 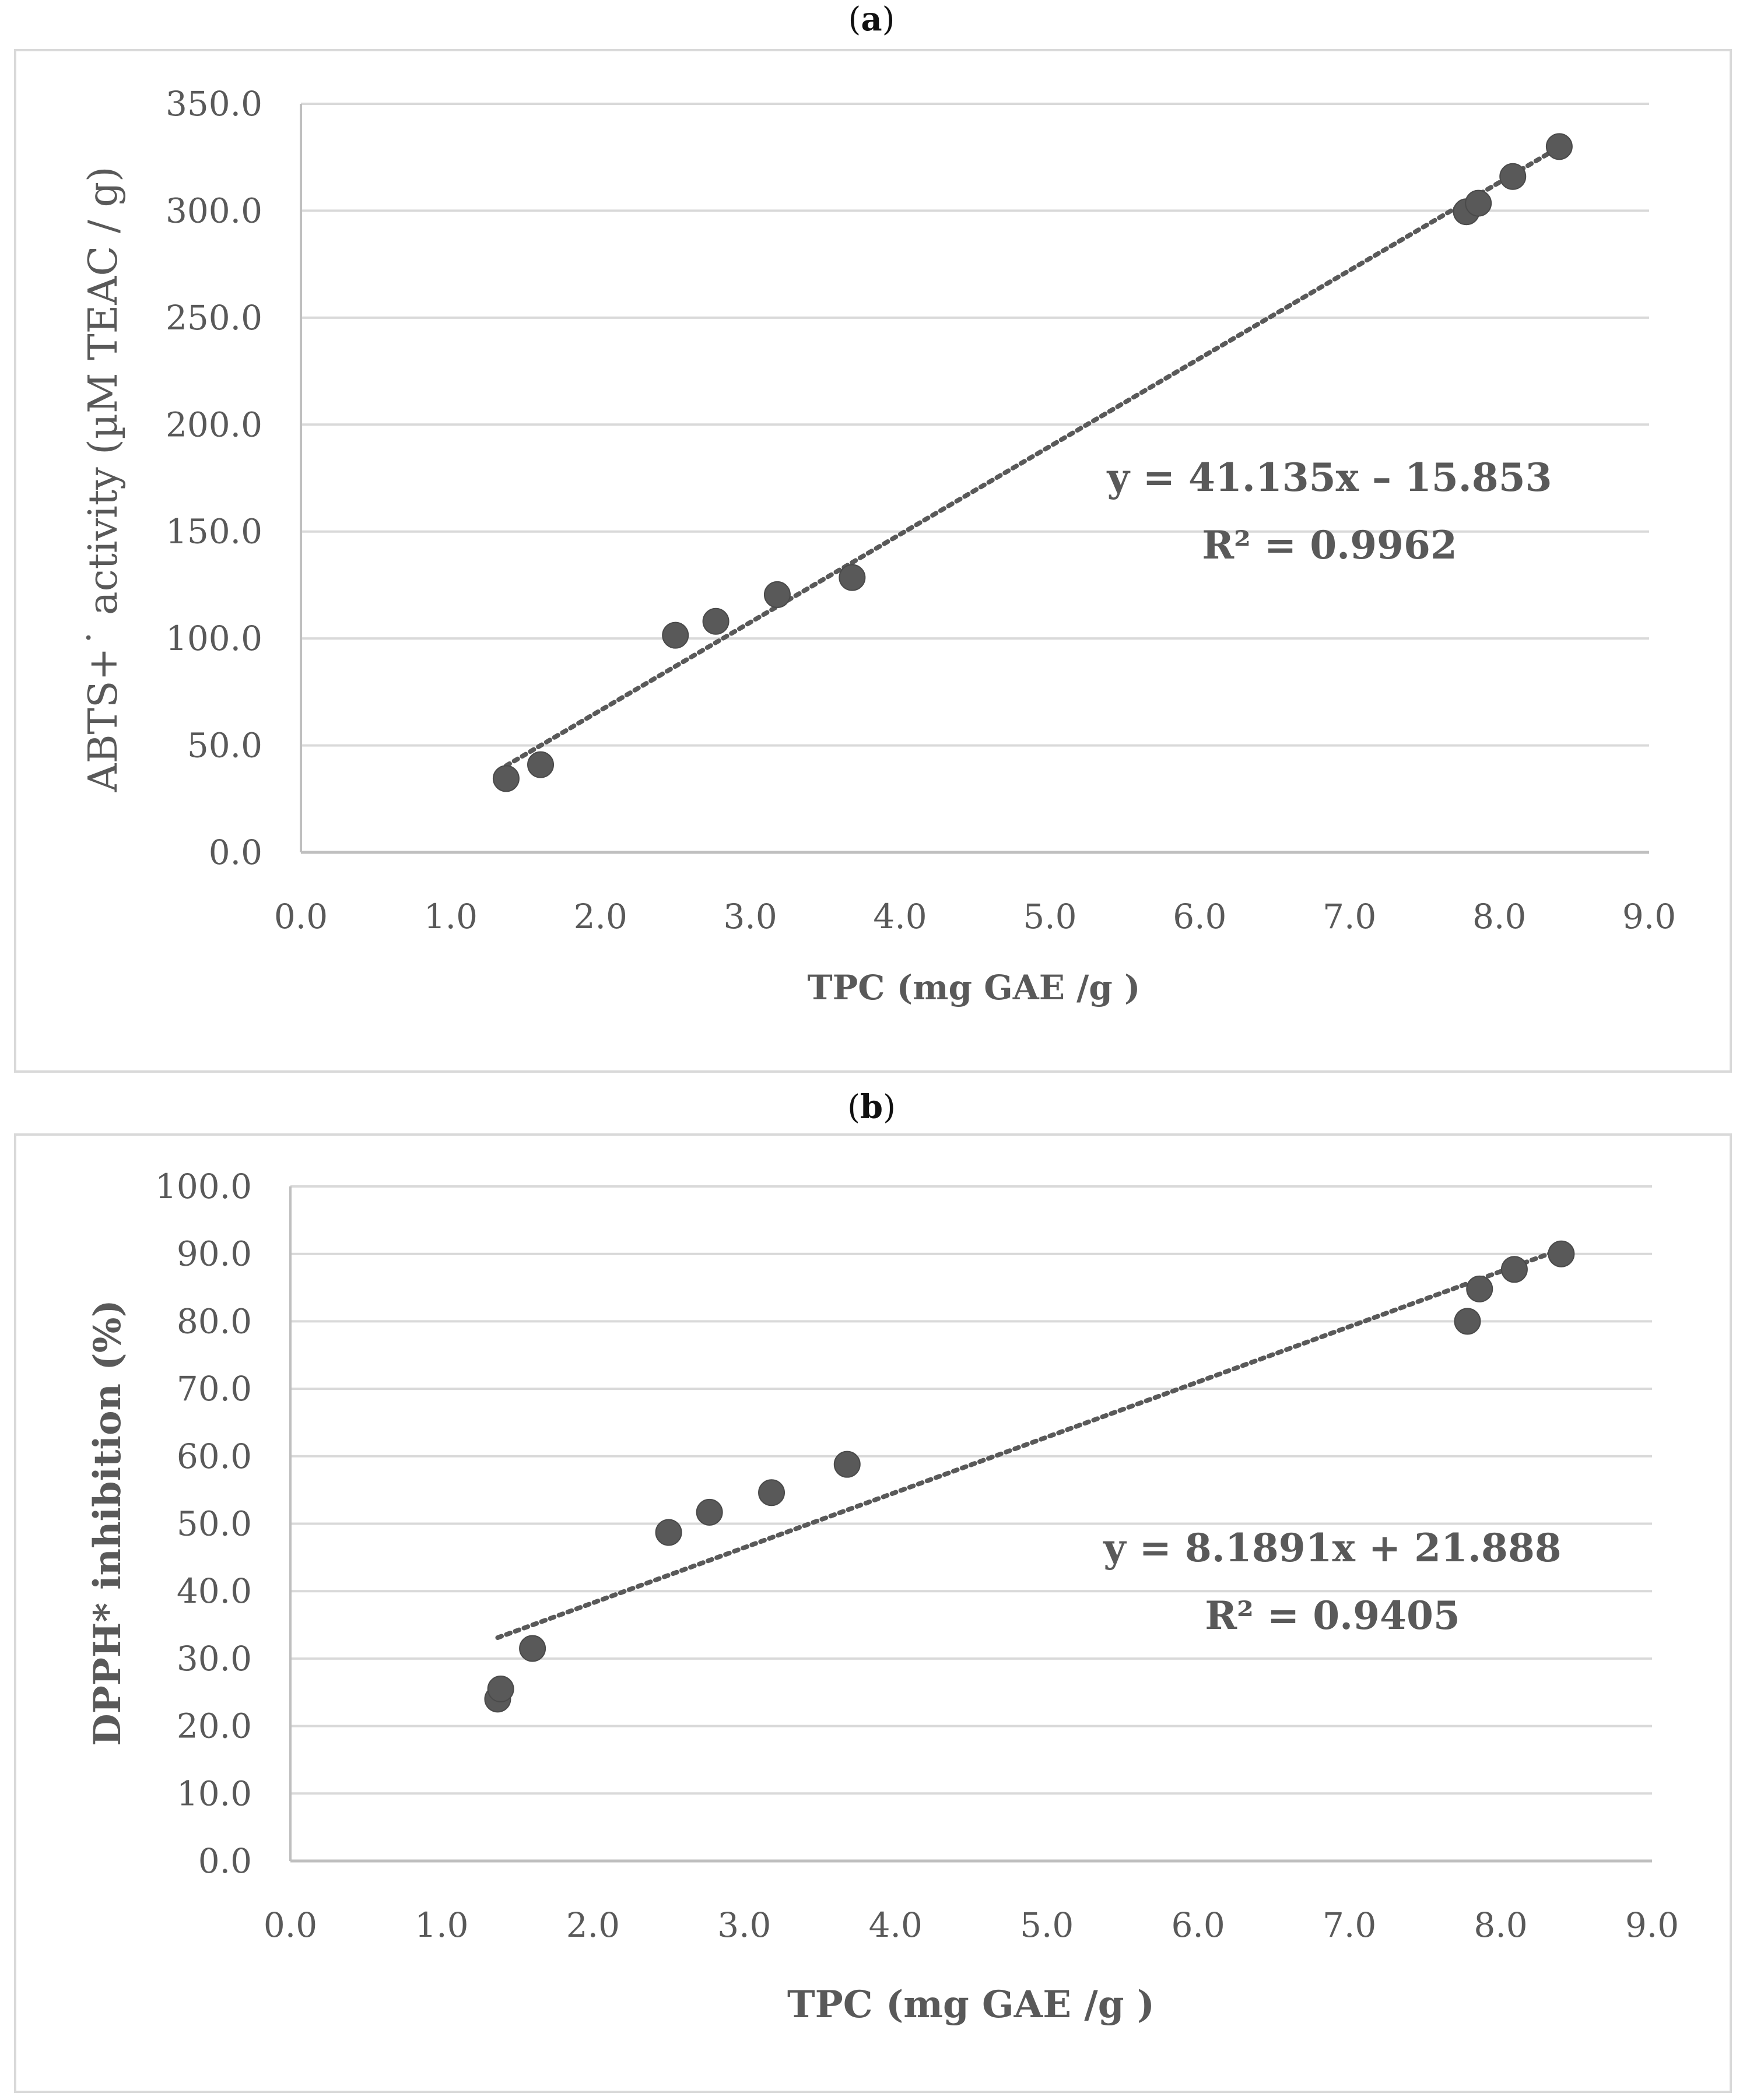 I want to click on y-tick-label: 250.0, so click(x=214, y=318).